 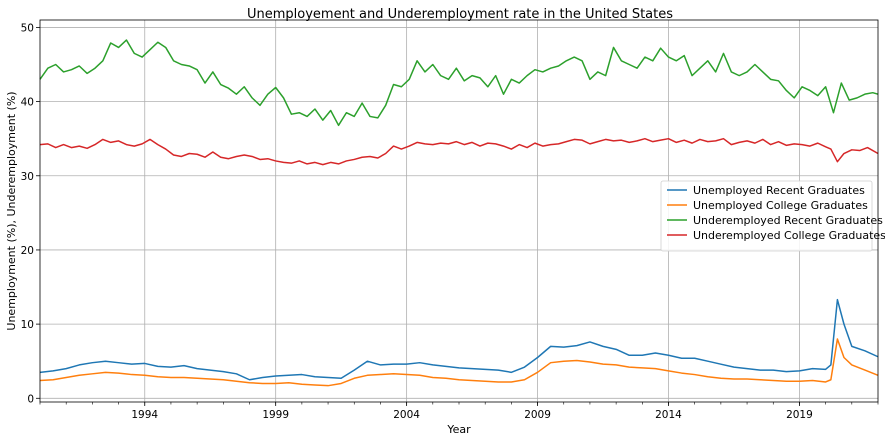 I want to click on x-axis-label: Year, so click(x=458, y=429).